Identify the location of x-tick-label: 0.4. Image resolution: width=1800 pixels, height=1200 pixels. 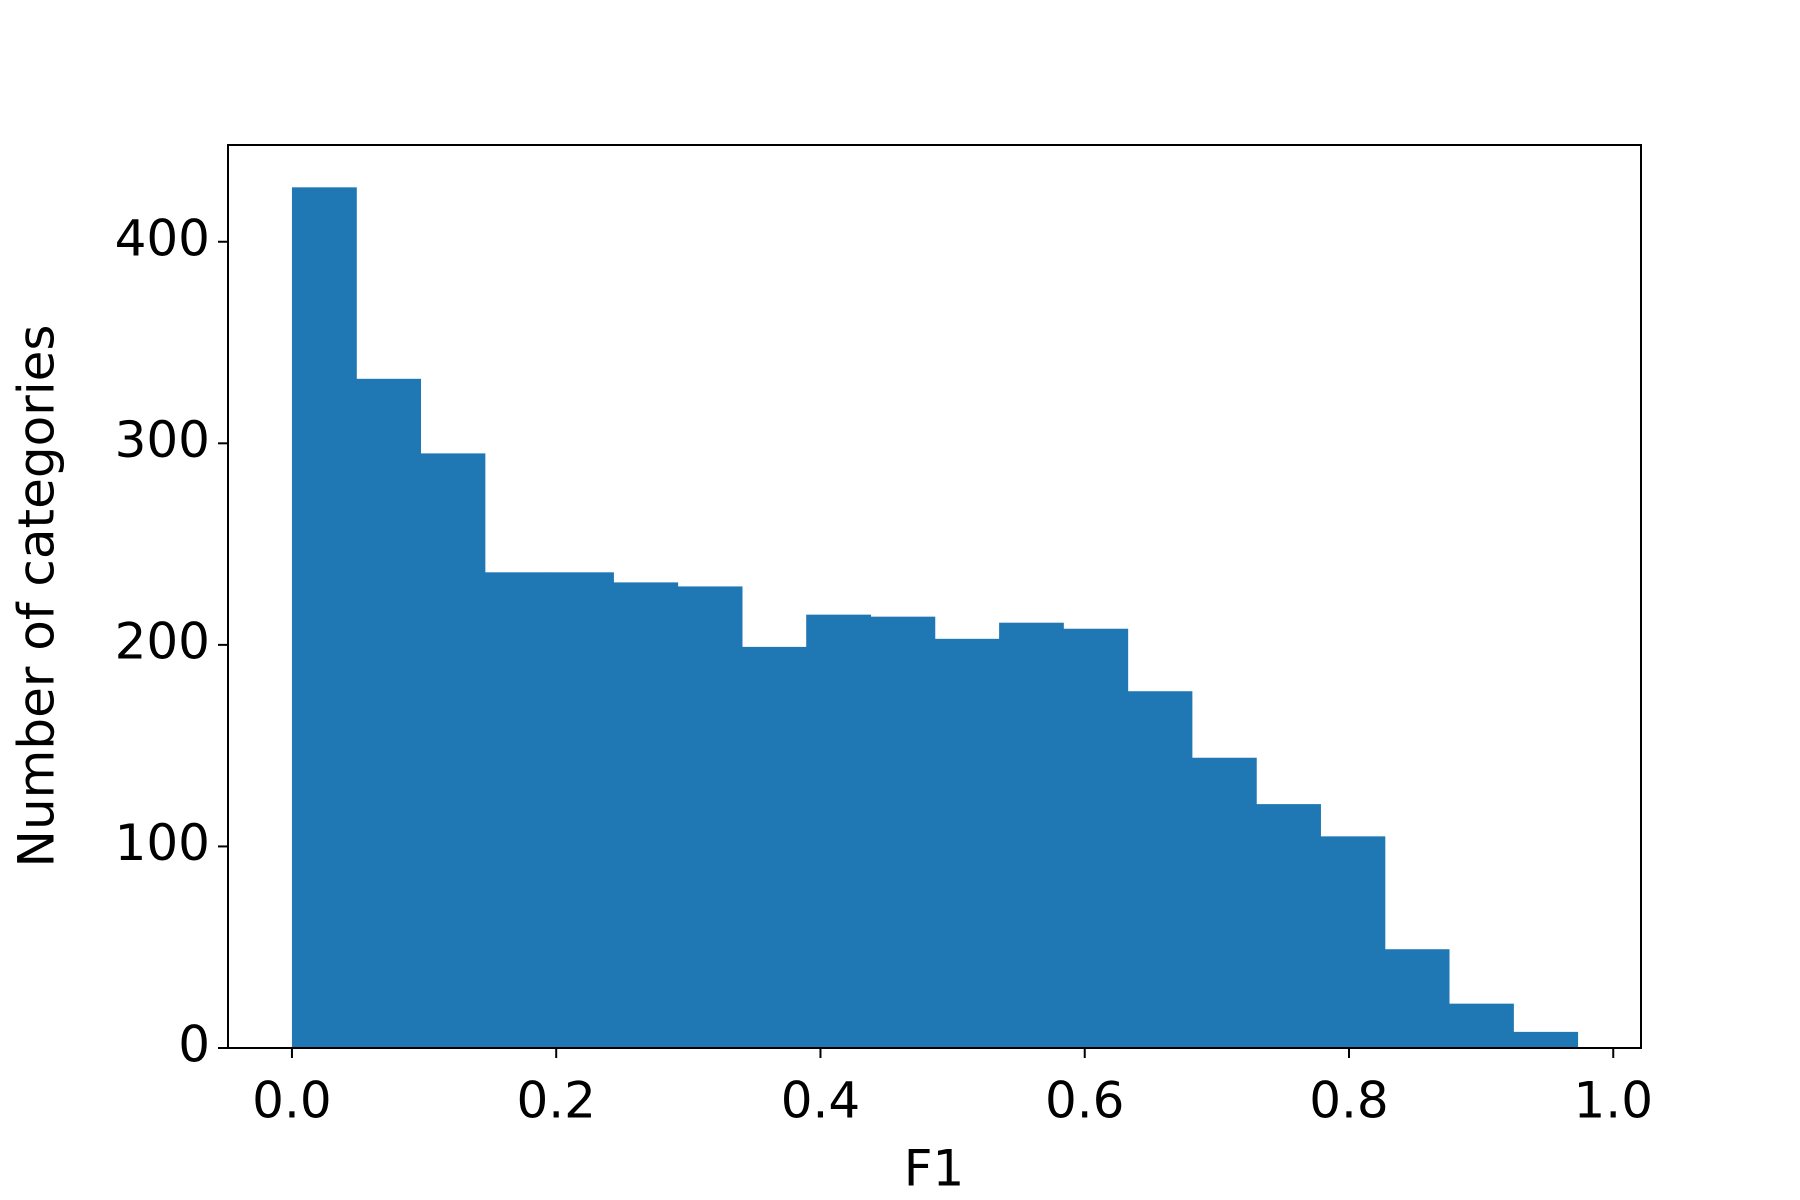
(821, 1101).